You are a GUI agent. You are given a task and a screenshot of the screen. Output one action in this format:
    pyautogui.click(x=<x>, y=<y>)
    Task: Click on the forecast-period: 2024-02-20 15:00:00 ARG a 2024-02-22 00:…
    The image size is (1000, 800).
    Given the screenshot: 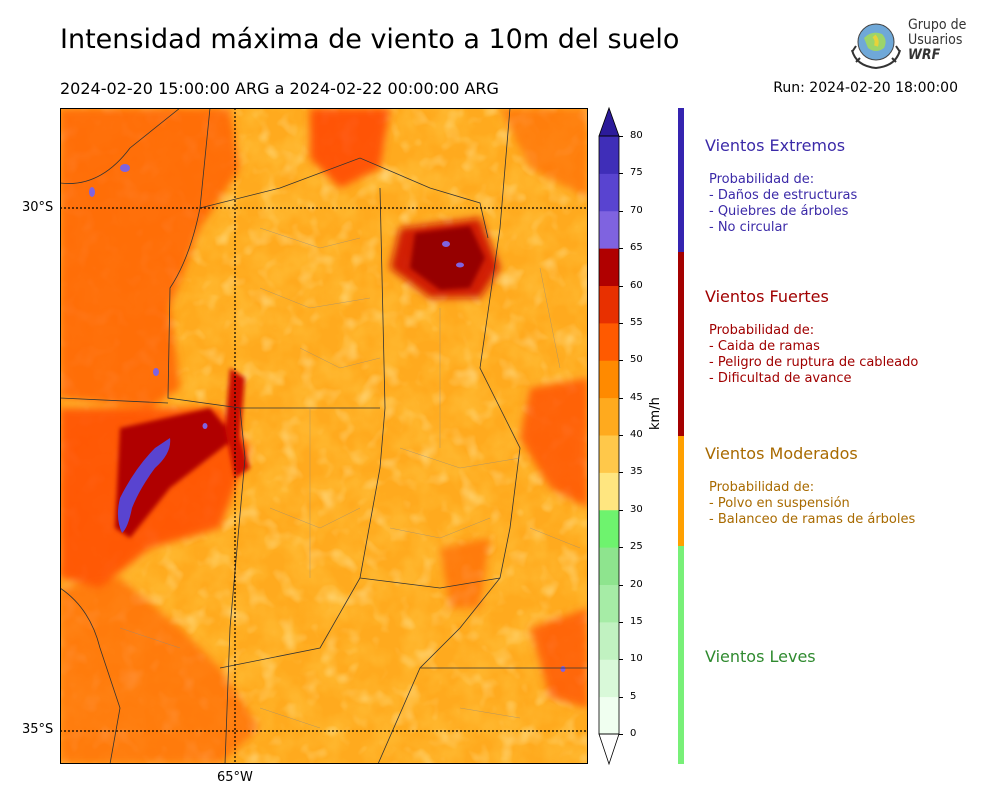 What is the action you would take?
    pyautogui.click(x=279, y=88)
    